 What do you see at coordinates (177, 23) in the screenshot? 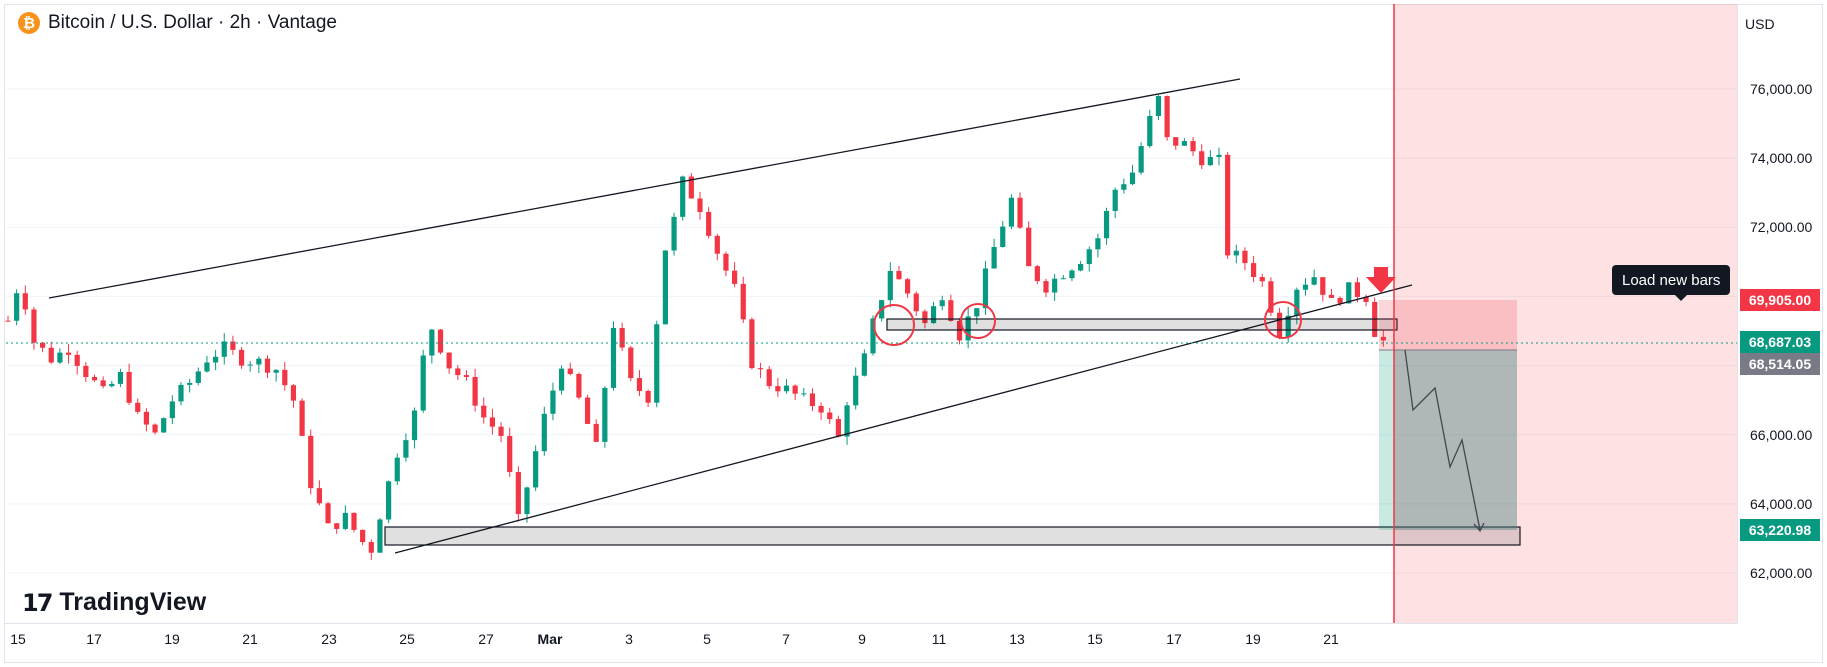
I see `symbol-header: ₿ Bitcoin / U.S. Dollar · 2h · Vantage` at bounding box center [177, 23].